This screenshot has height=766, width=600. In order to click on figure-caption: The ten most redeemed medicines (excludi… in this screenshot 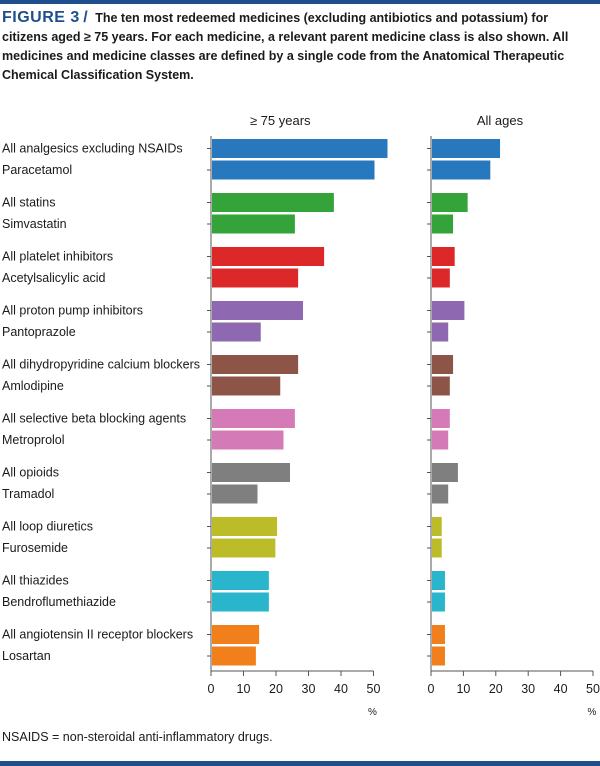, I will do `click(285, 46)`.